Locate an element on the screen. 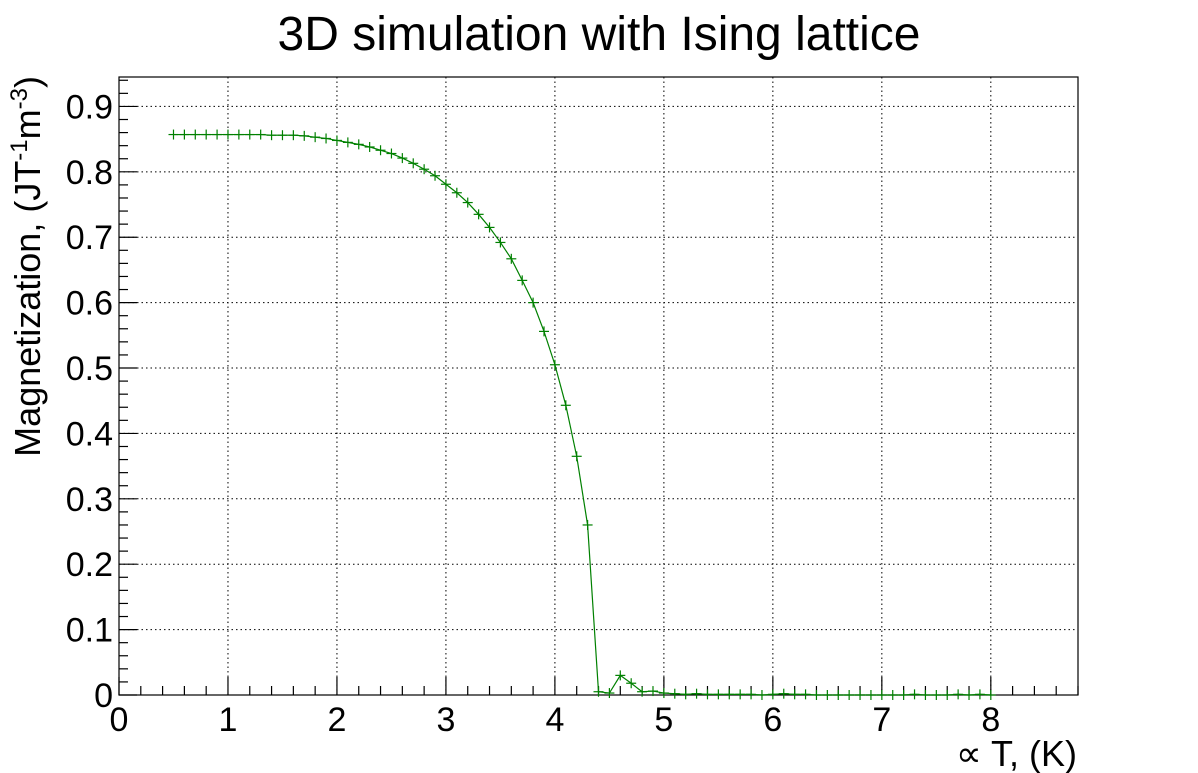 This screenshot has height=773, width=1198. y-axis-label: Magnetization, (JT-1m-3) is located at coordinates (27, 266).